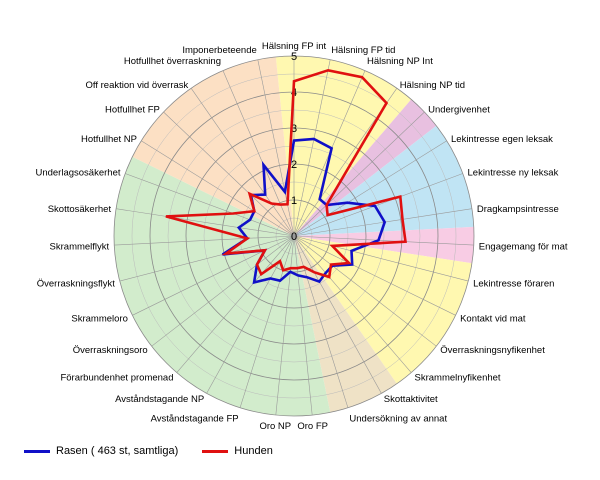  What do you see at coordinates (195, 419) in the screenshot?
I see `category-label: Avståndstagande FP` at bounding box center [195, 419].